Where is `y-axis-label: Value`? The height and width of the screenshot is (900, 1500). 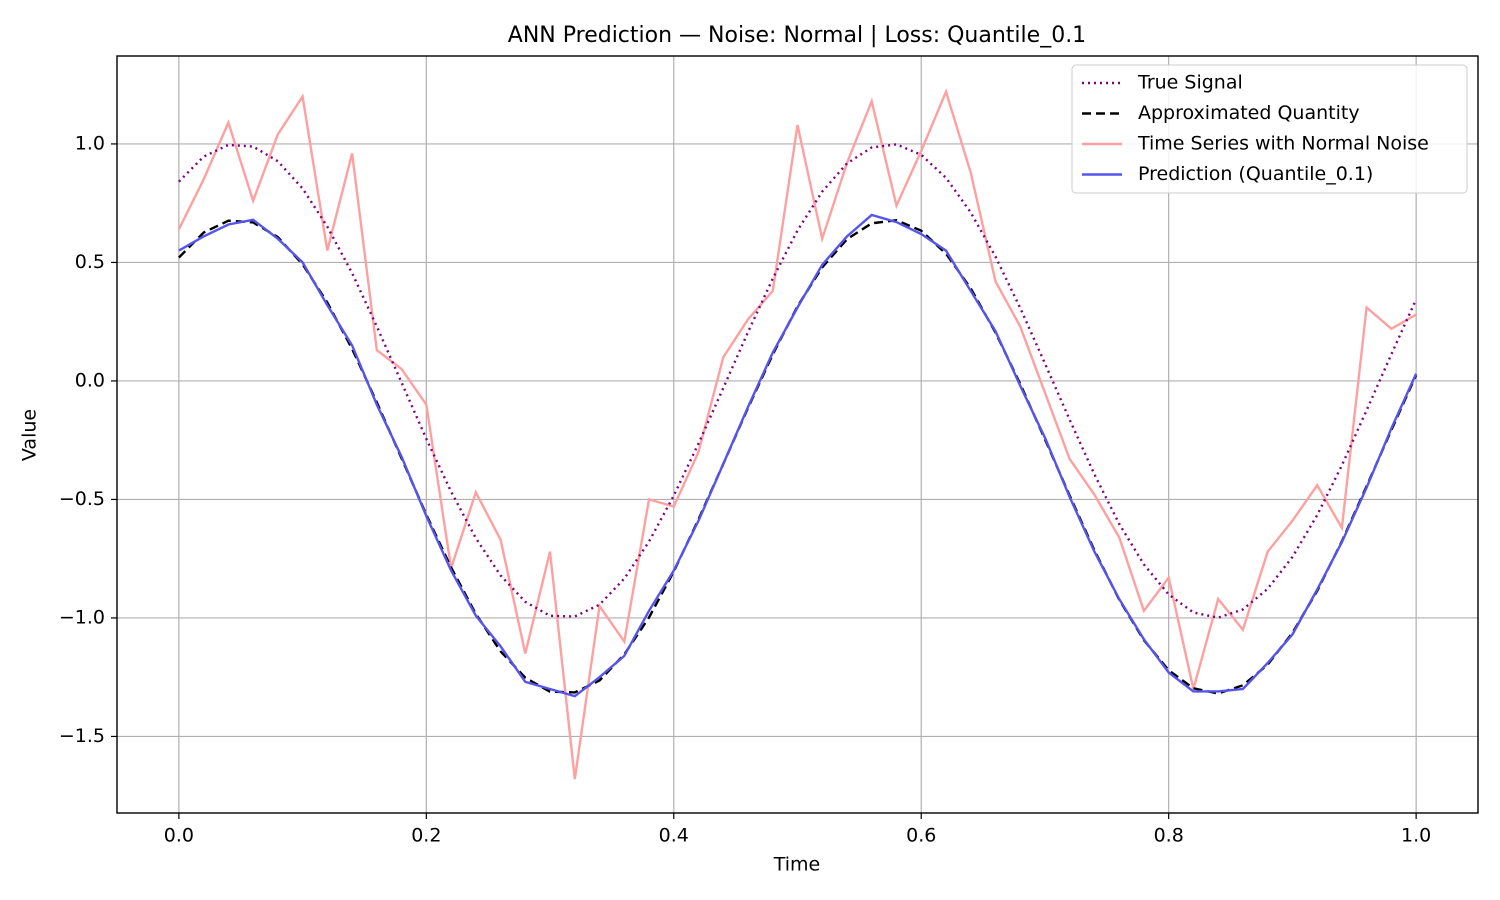 y-axis-label: Value is located at coordinates (30, 435).